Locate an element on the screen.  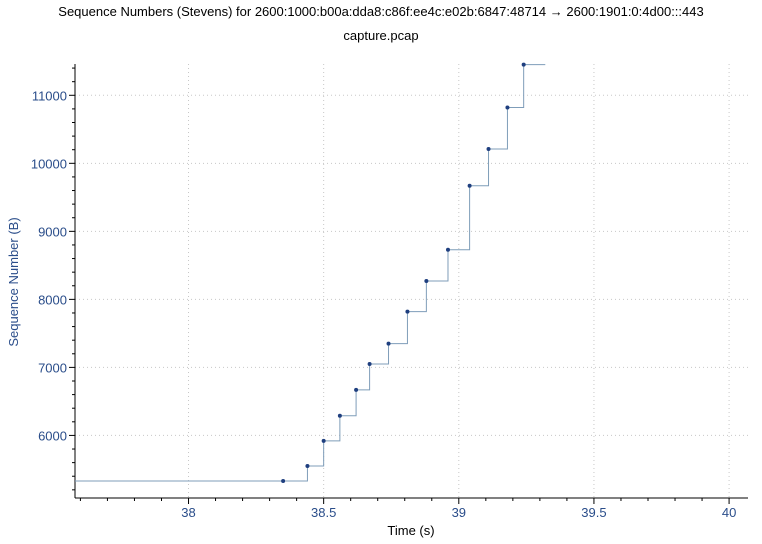
y-tick-label: 6000 is located at coordinates (52, 435).